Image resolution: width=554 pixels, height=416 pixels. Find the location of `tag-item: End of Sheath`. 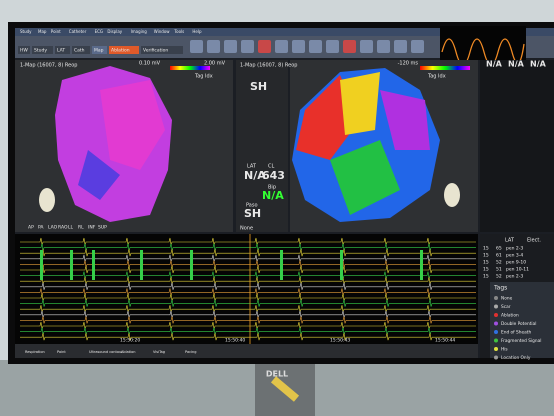

tag-item: End of Sheath is located at coordinates (516, 333).